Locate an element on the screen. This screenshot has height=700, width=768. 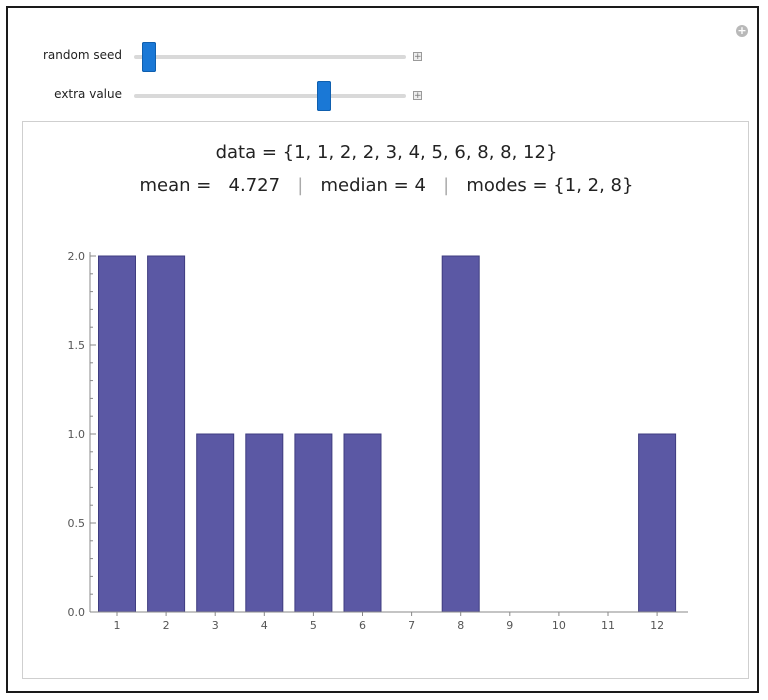
x-tick-label: 1 is located at coordinates (117, 625).